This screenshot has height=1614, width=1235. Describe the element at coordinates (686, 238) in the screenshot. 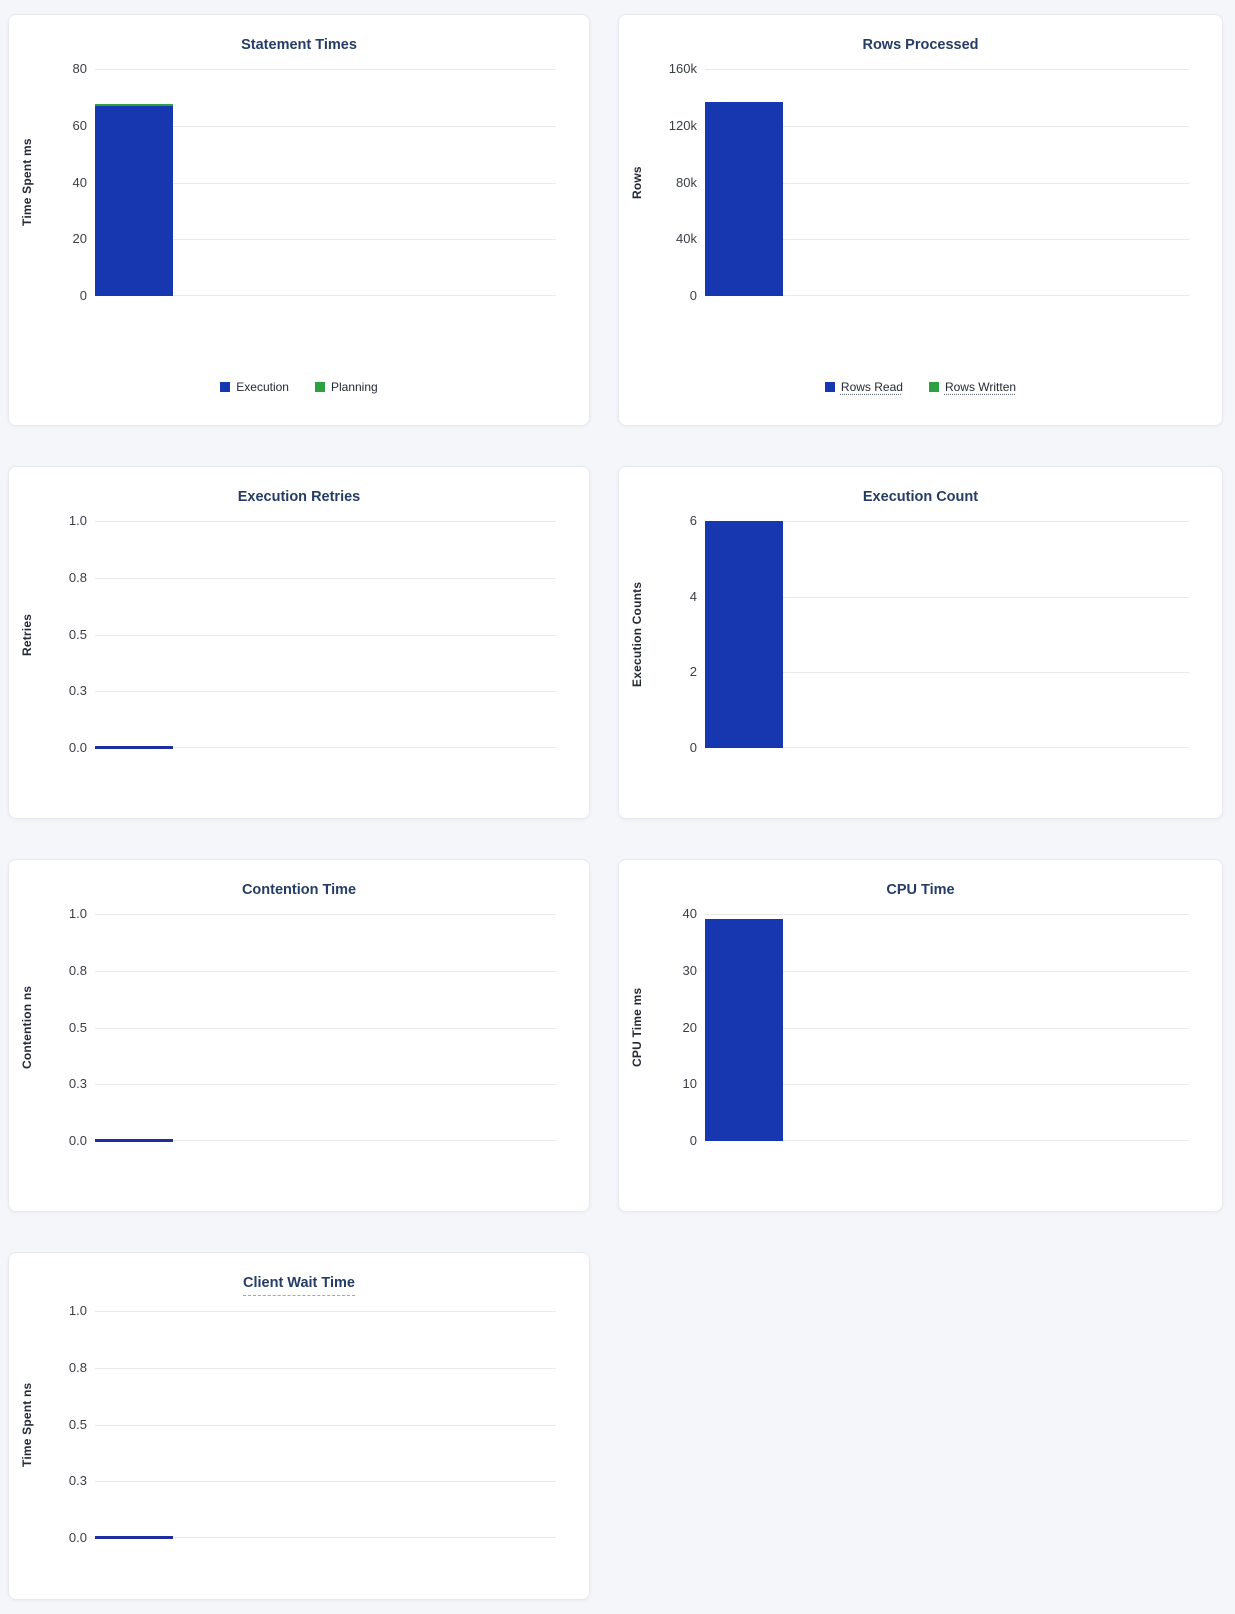

I see `tick-label: 40k` at that location.